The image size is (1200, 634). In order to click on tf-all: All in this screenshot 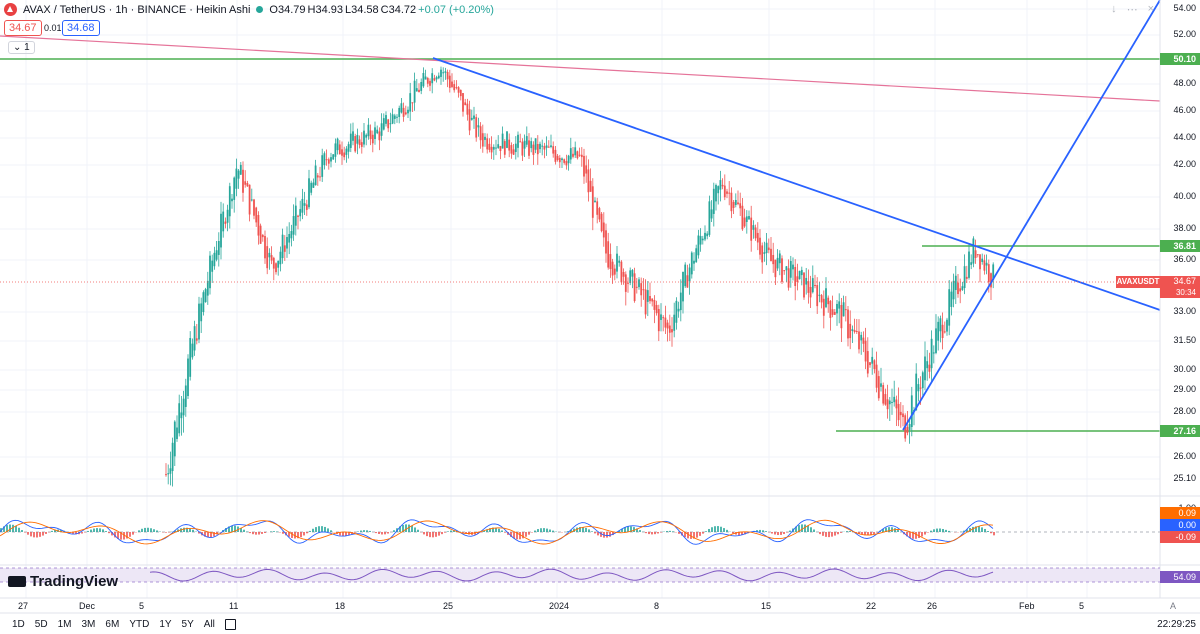, I will do `click(209, 624)`.